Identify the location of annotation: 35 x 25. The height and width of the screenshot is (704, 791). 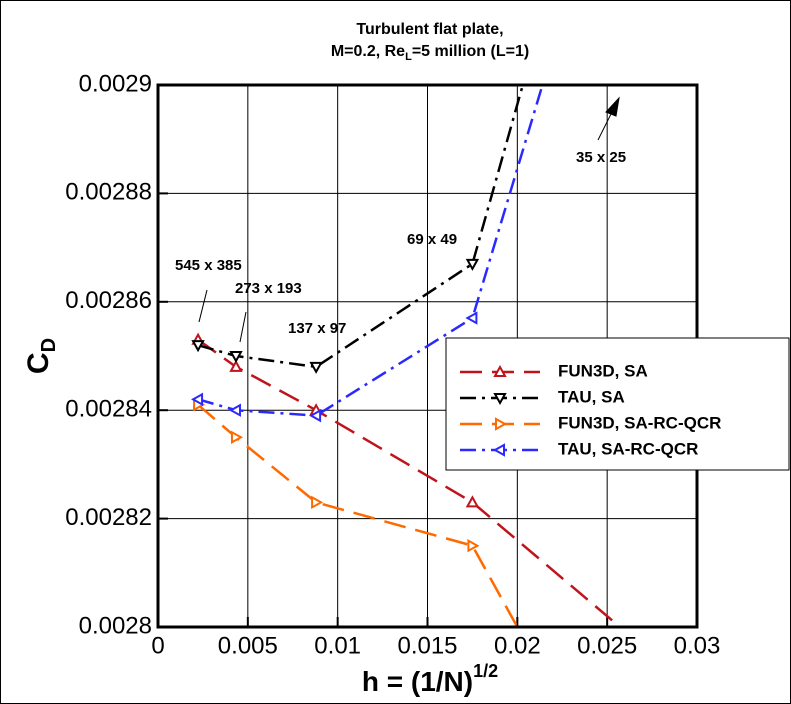
(601, 157).